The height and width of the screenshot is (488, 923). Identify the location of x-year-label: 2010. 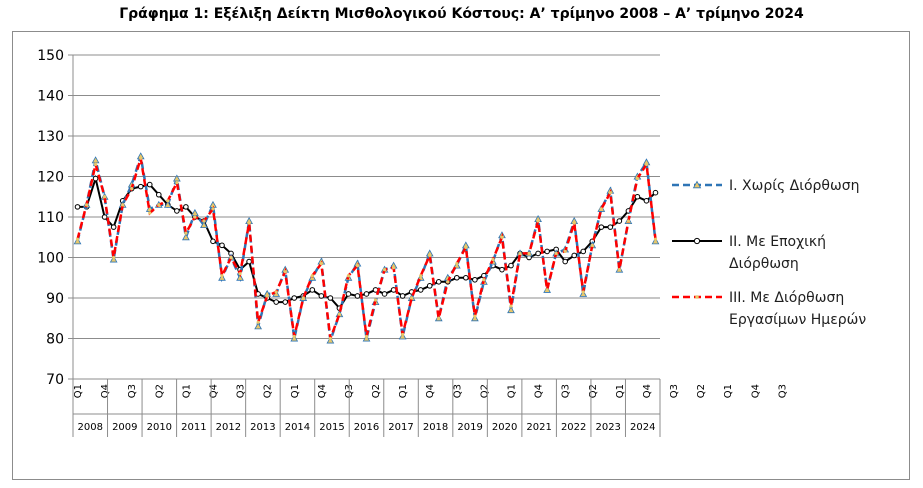
(159, 427).